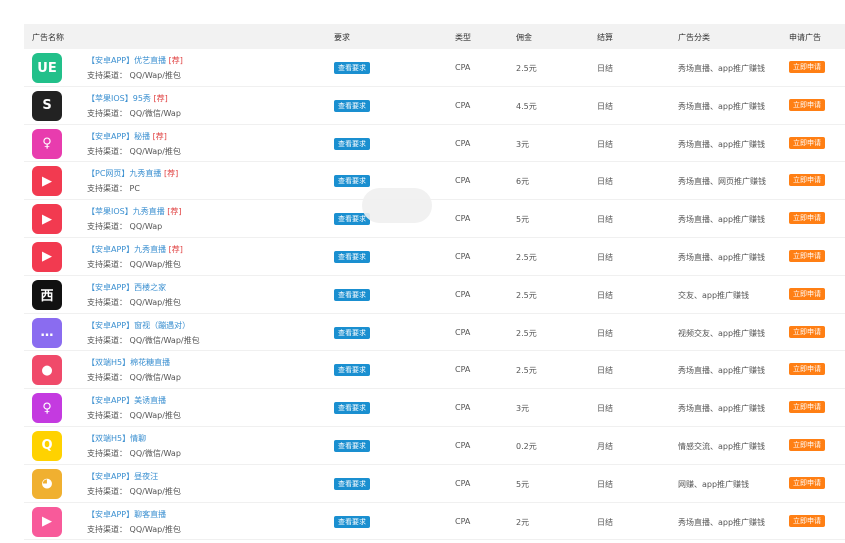 Image resolution: width=845 pixels, height=543 pixels. I want to click on ad-commission: 5元, so click(523, 220).